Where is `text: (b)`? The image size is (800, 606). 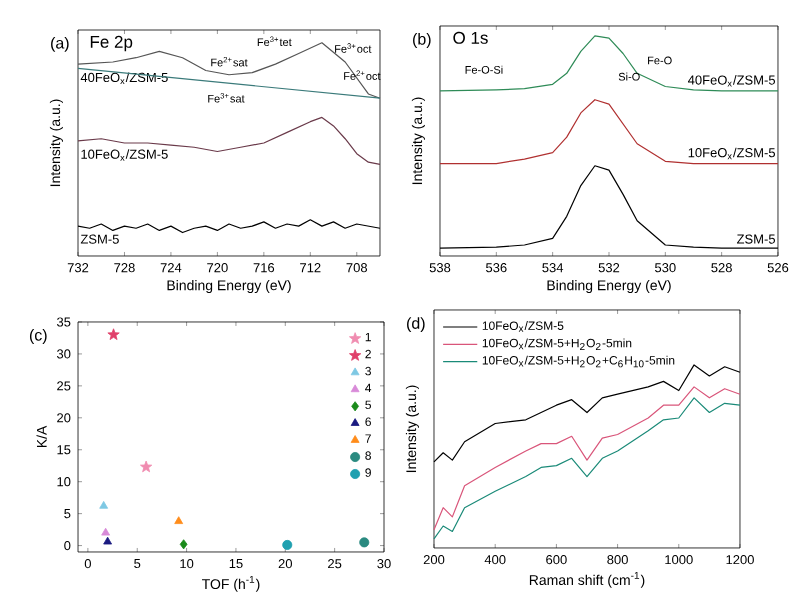
text: (b) is located at coordinates (422, 40).